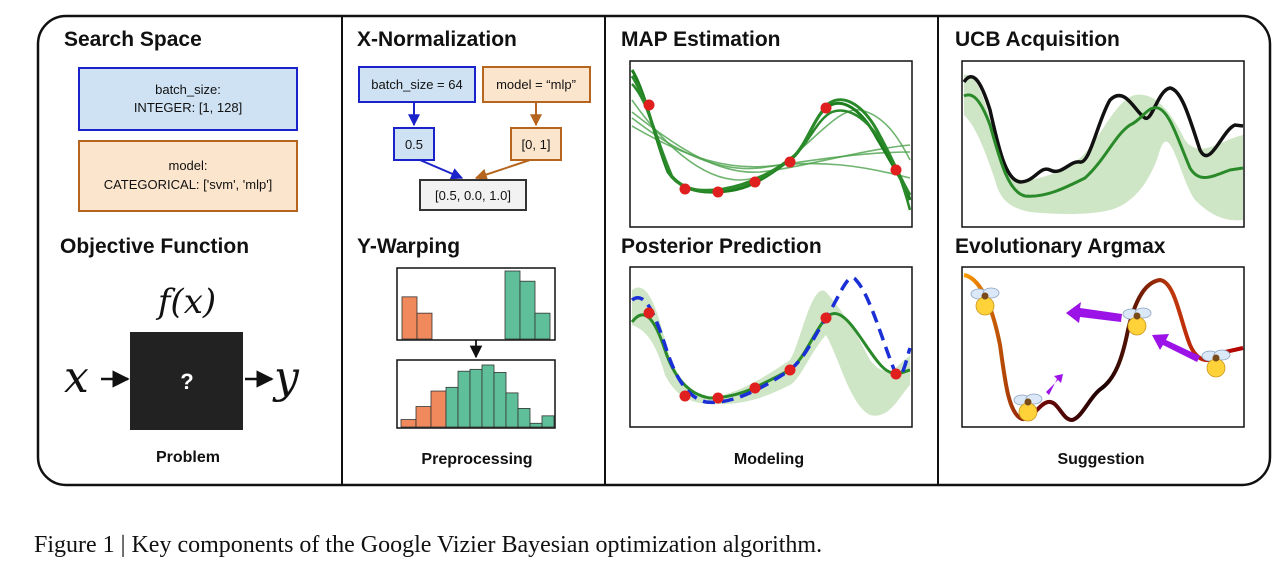  I want to click on evo-landscape-curve, so click(1103, 348).